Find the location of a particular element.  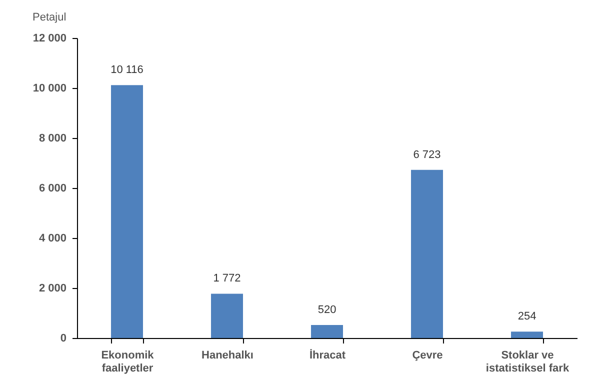

data-label: 1 772 is located at coordinates (227, 278).